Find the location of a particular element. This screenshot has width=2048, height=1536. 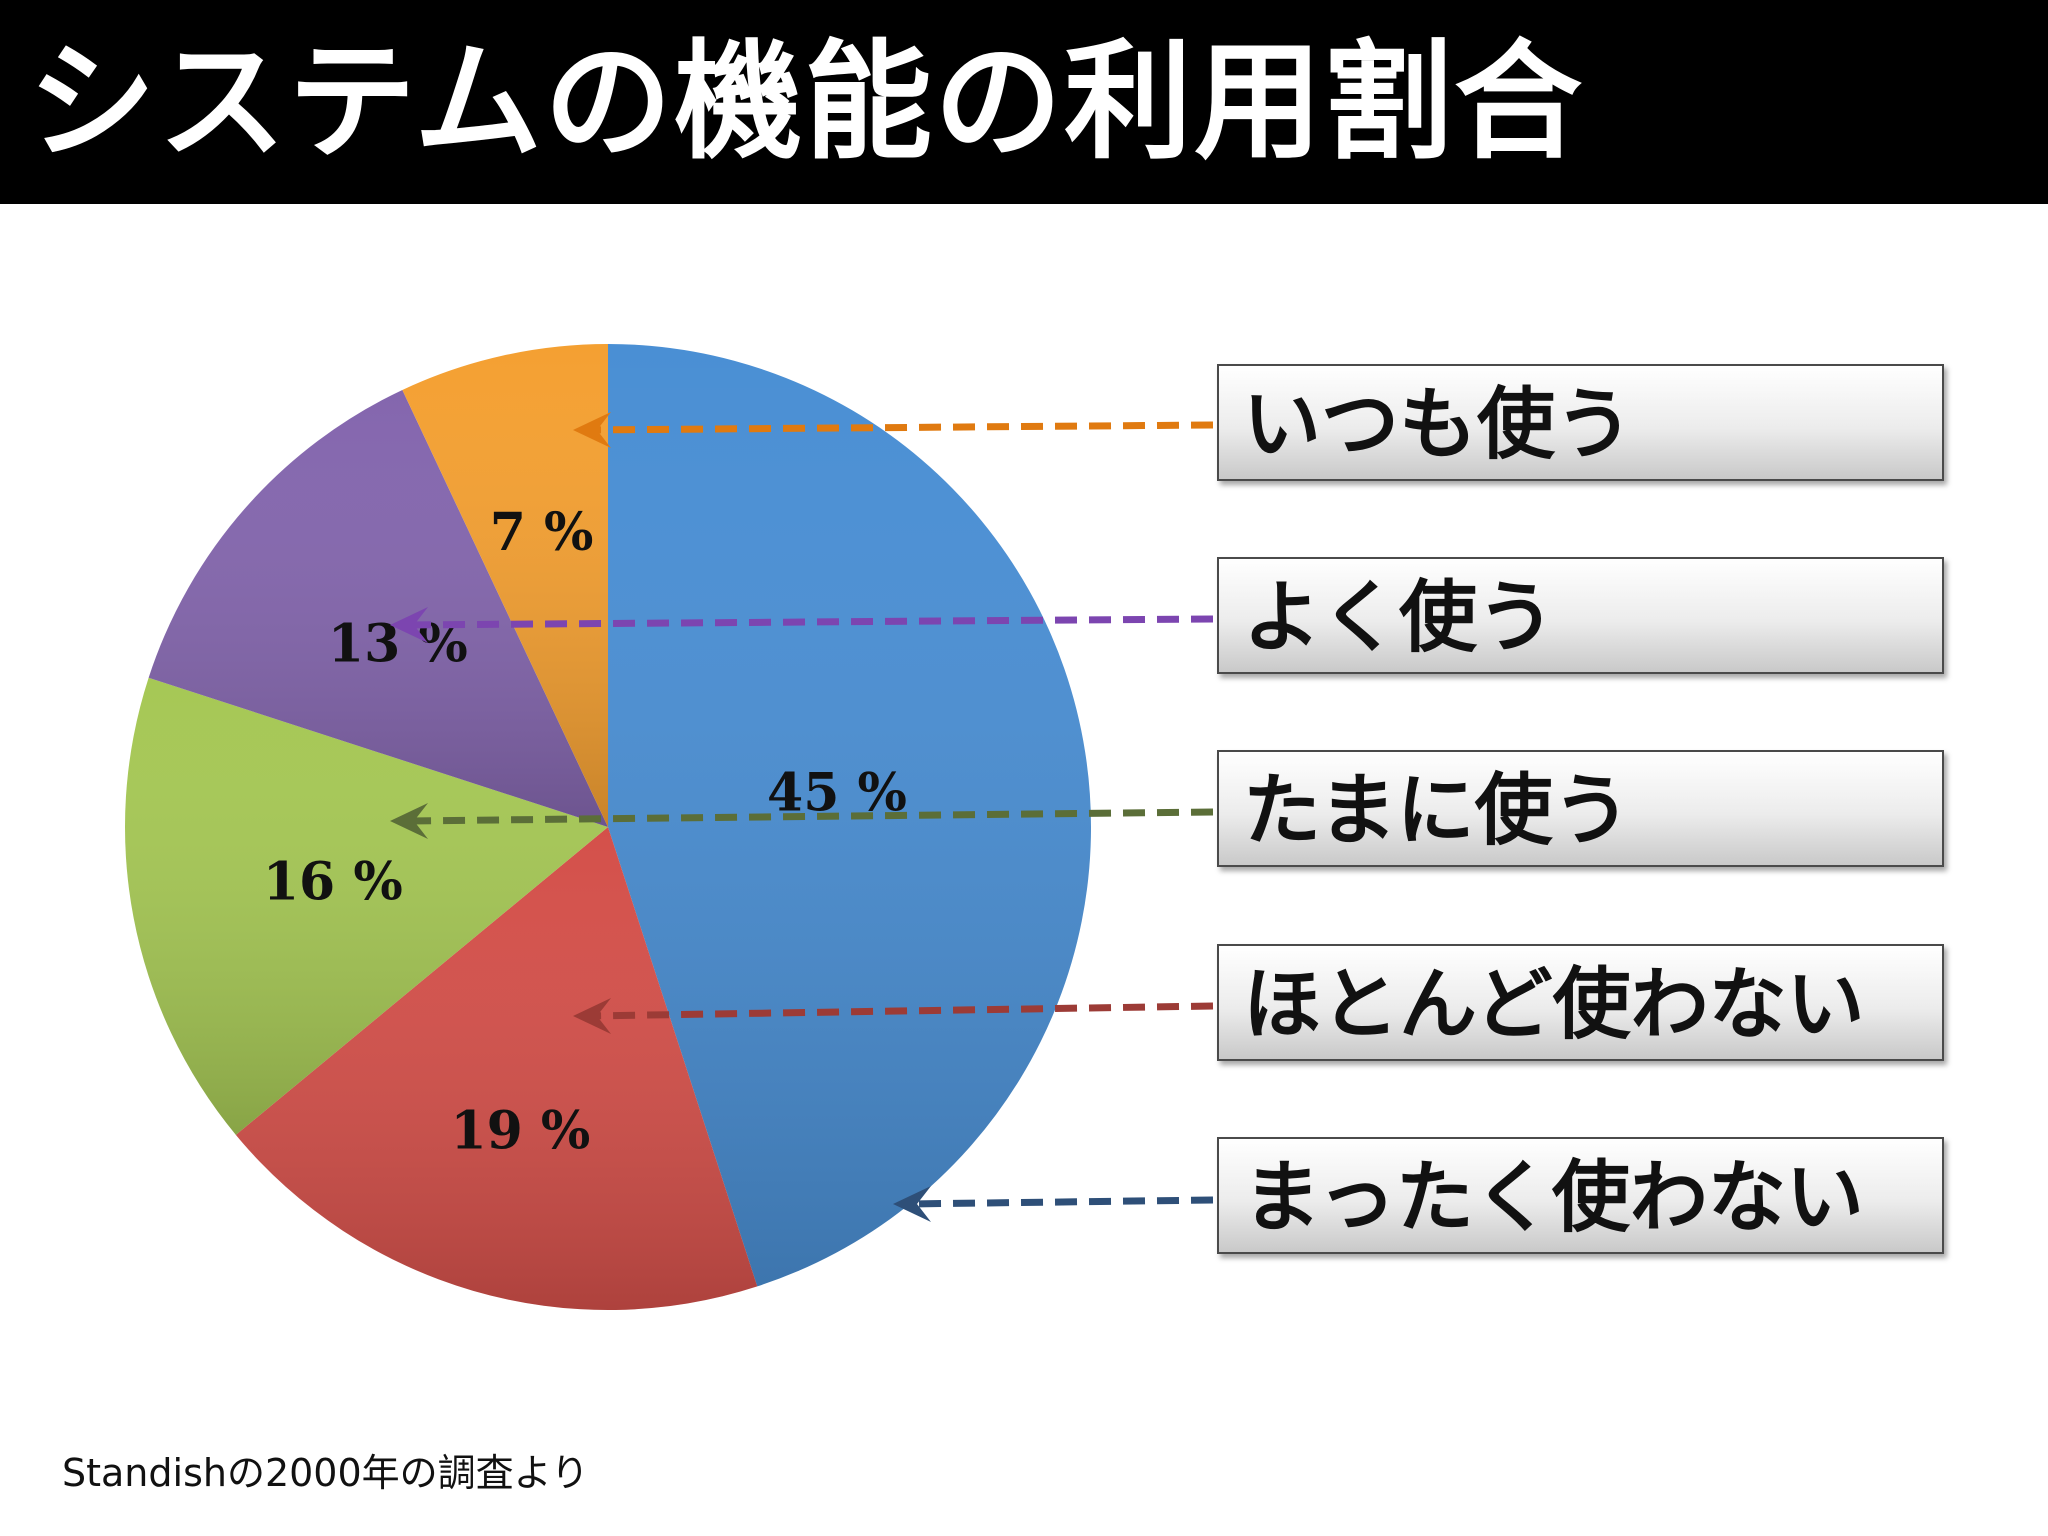

legend-item-always: いつも使う is located at coordinates (1580, 422).